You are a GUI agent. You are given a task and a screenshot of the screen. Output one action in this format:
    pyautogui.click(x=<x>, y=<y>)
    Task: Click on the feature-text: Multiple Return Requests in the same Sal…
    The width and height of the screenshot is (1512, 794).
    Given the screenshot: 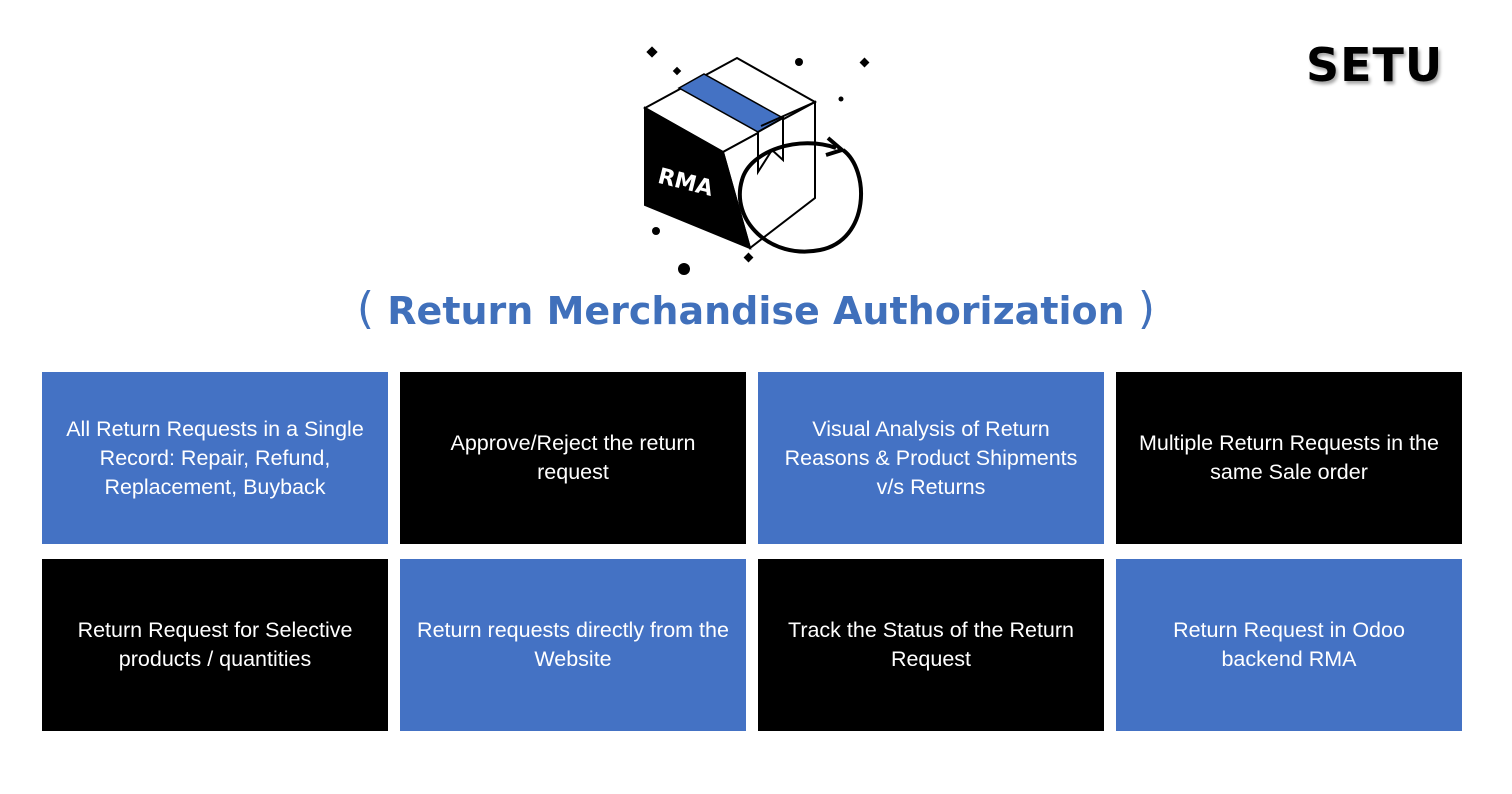 What is the action you would take?
    pyautogui.click(x=1289, y=457)
    